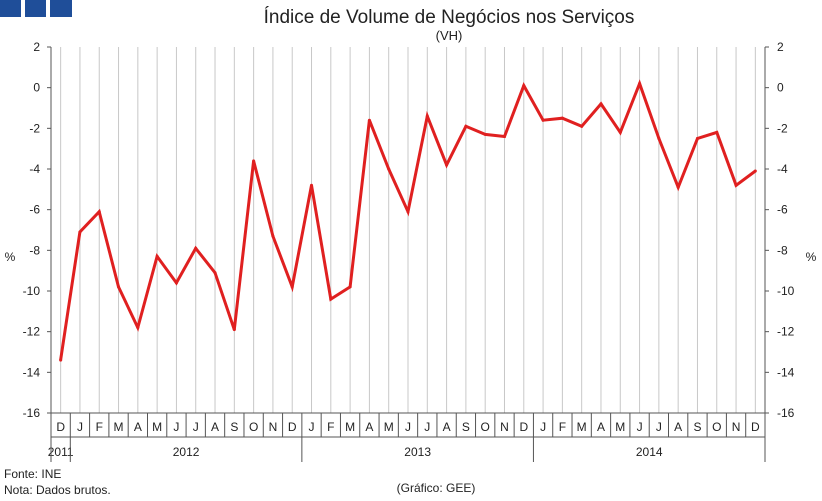  What do you see at coordinates (436, 488) in the screenshot?
I see `footer-credit: (Gráfico: GEE)` at bounding box center [436, 488].